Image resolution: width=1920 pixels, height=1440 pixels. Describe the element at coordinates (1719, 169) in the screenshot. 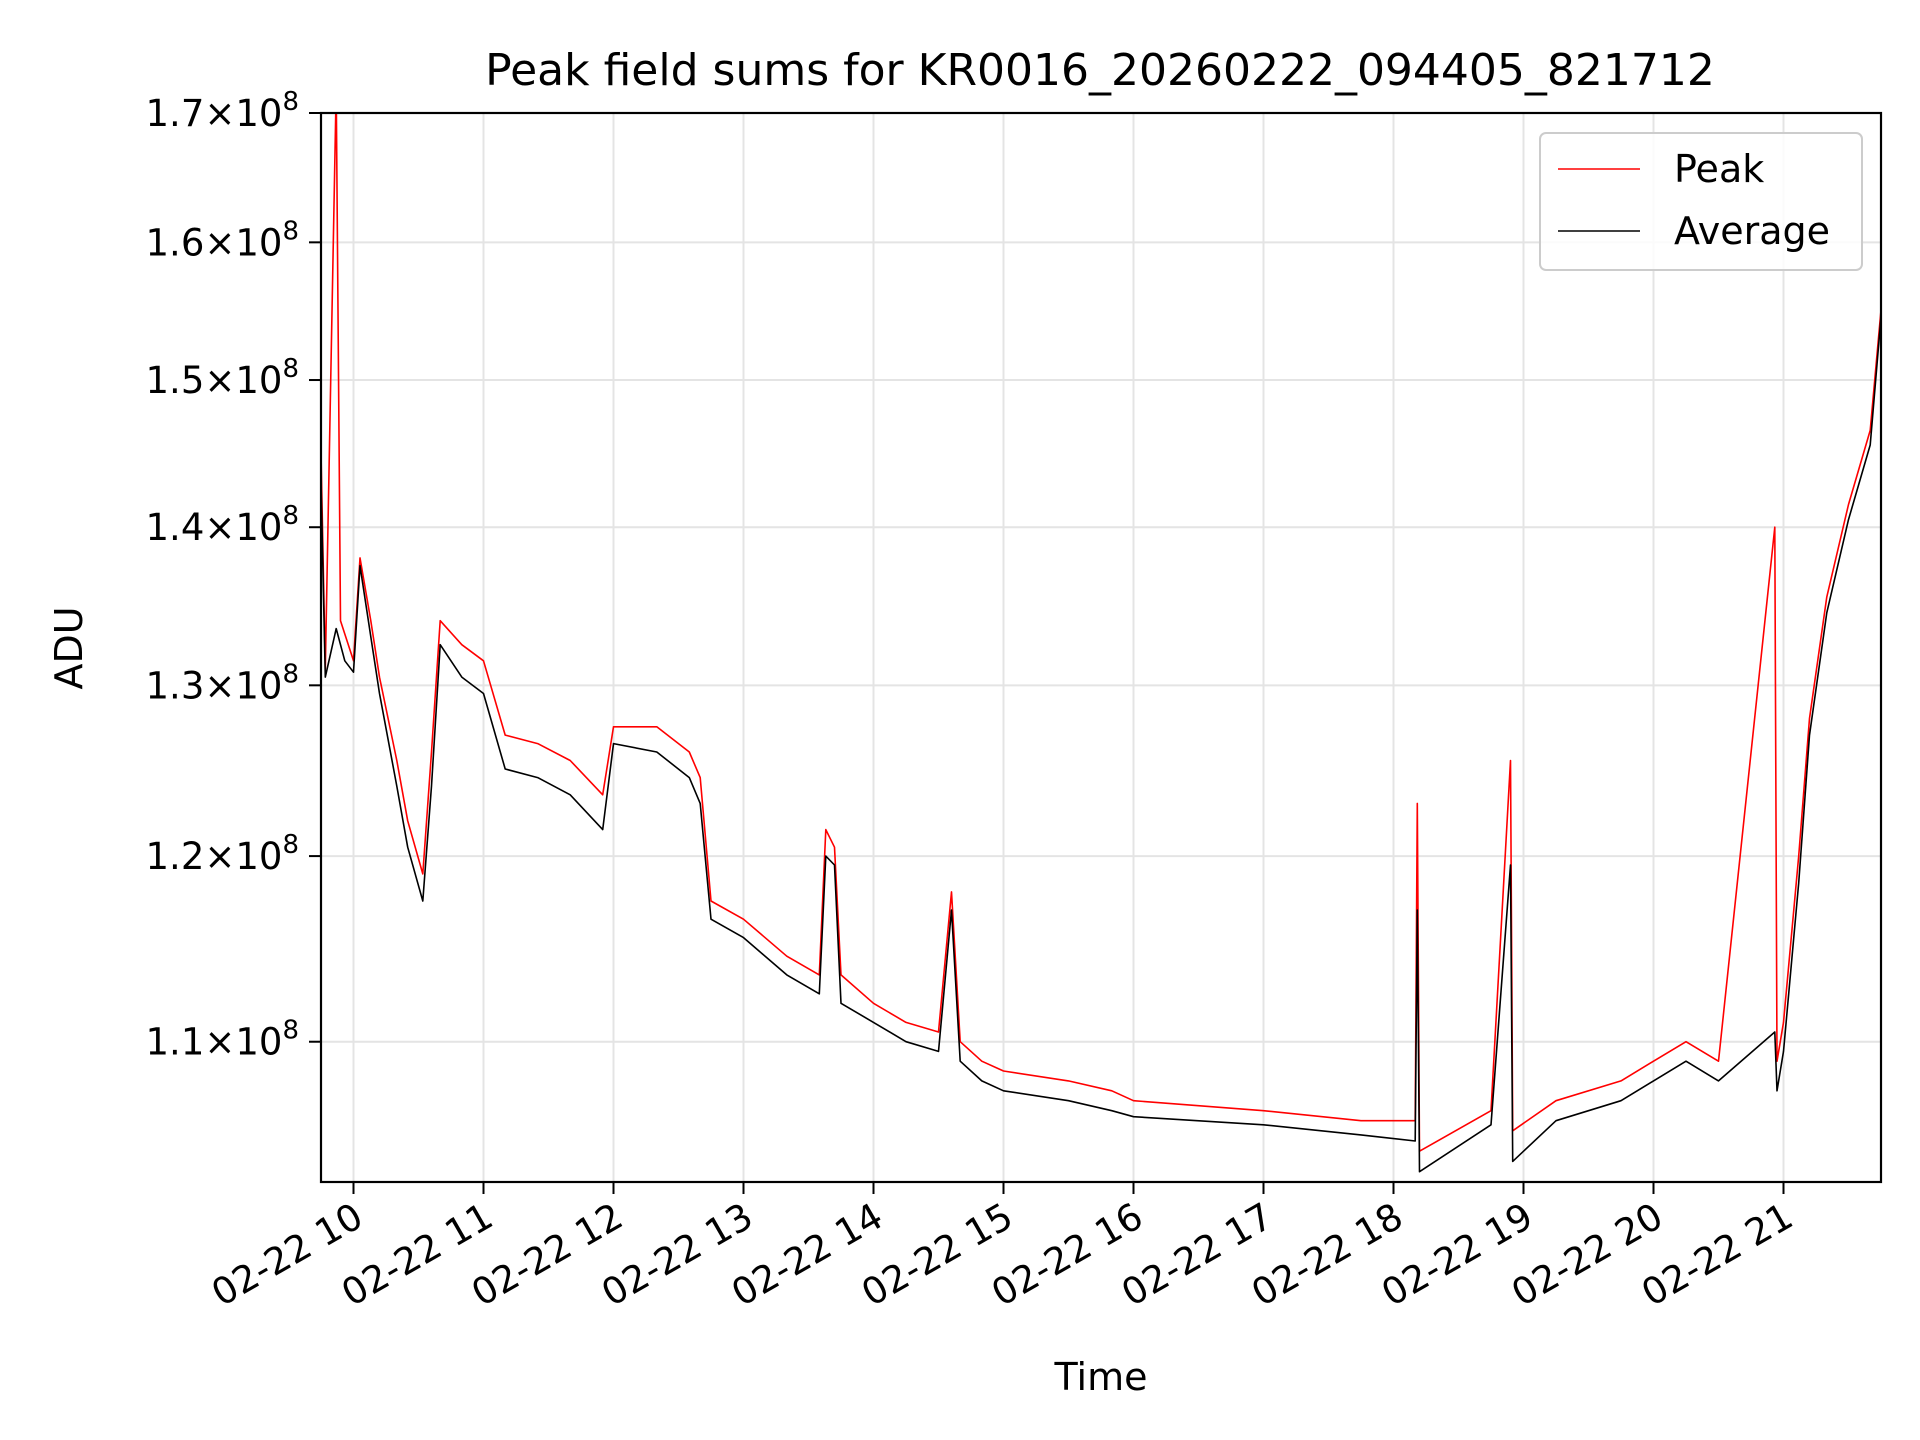

I see `legend-peak-label: Peak` at that location.